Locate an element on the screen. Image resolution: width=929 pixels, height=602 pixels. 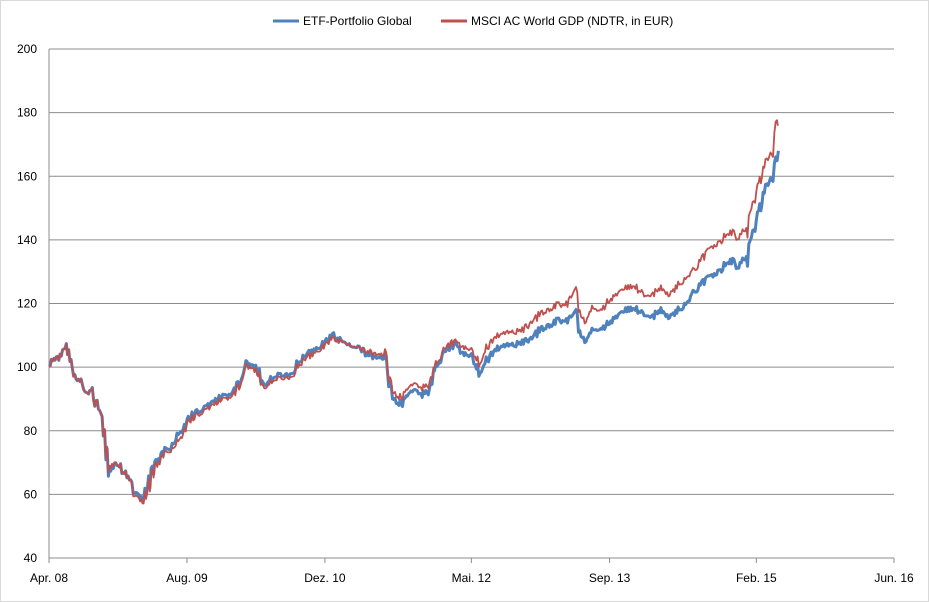
y-tick-label: 100 is located at coordinates (27, 367).